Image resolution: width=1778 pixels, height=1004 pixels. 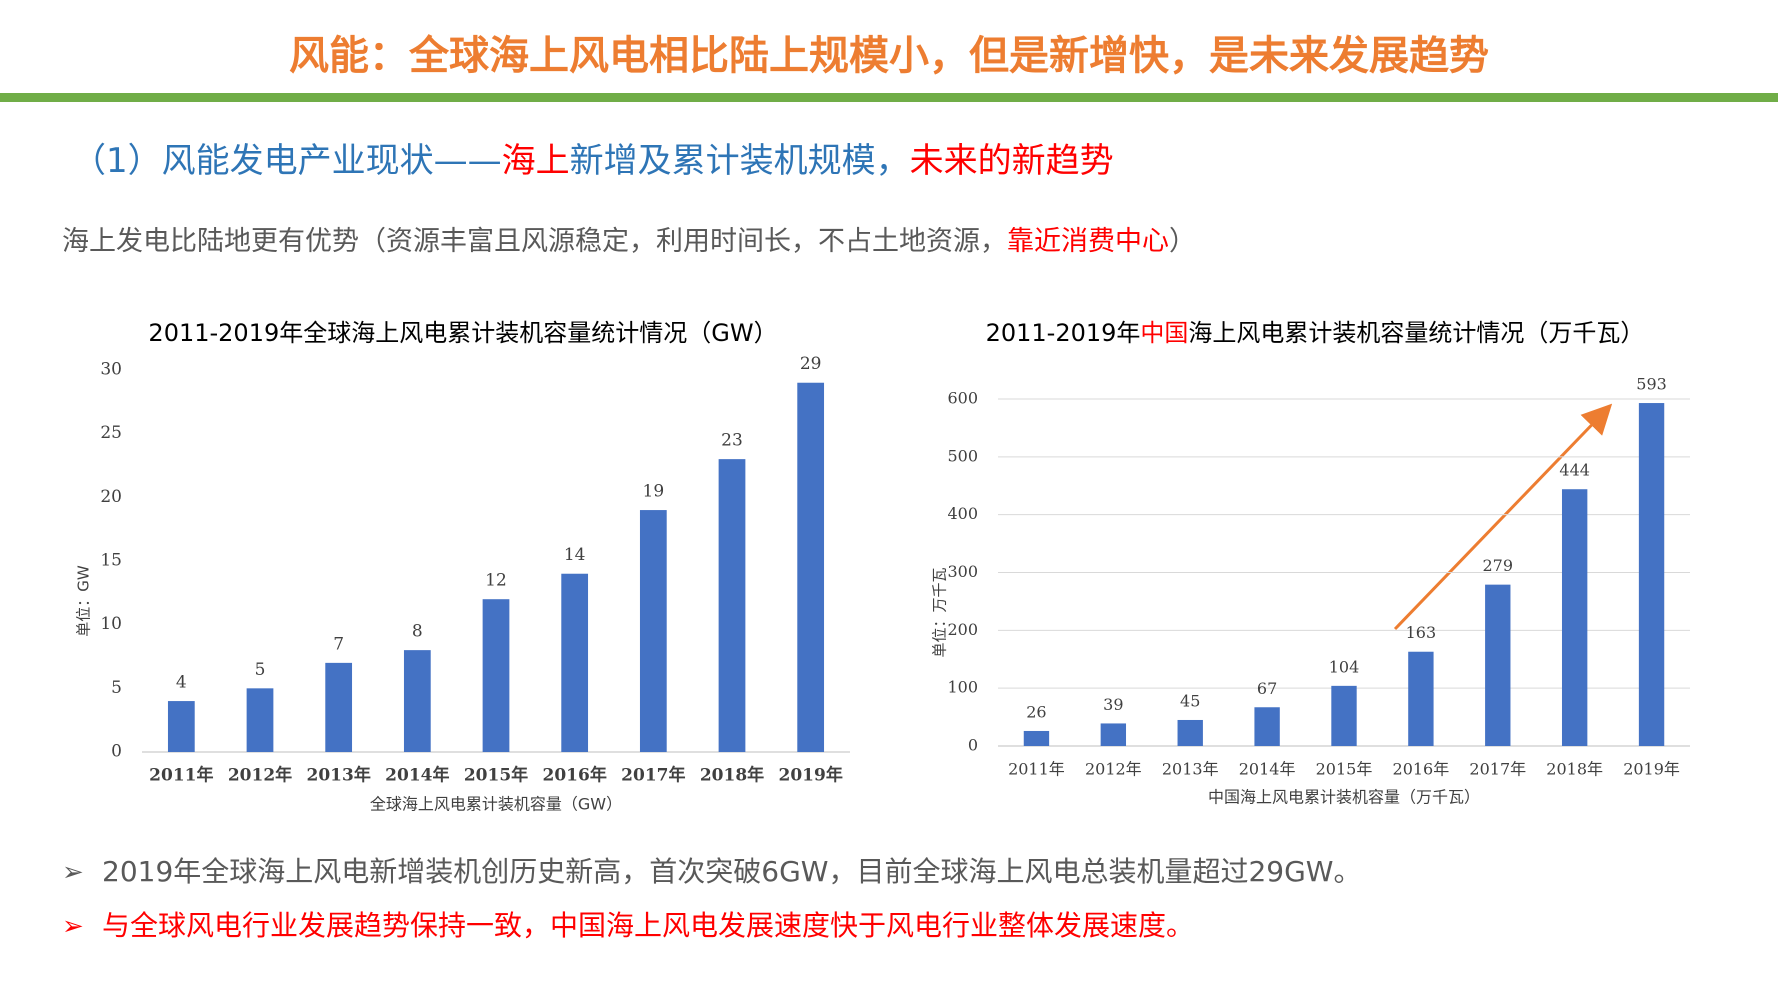 What do you see at coordinates (1164, 333) in the screenshot?
I see `chart-title-part: 中国` at bounding box center [1164, 333].